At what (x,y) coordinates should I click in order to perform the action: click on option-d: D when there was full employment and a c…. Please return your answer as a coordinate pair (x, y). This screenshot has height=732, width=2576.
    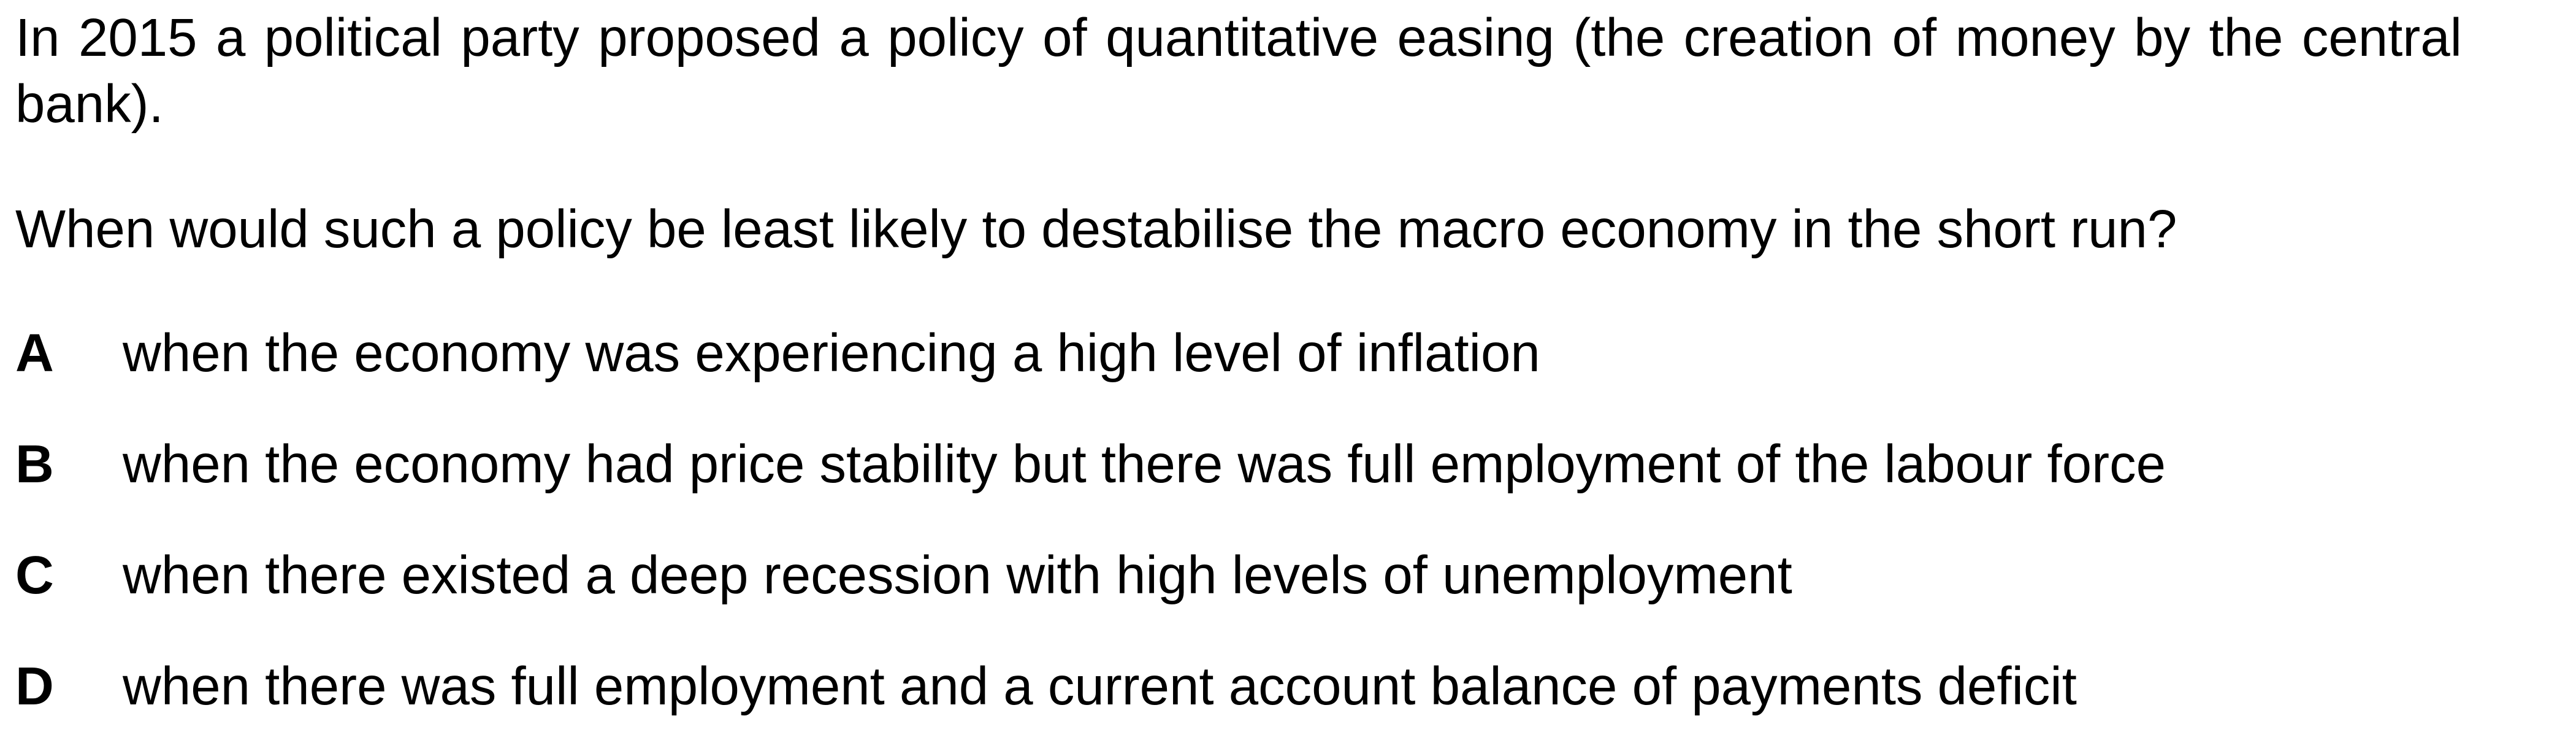
    Looking at the image, I should click on (1287, 687).